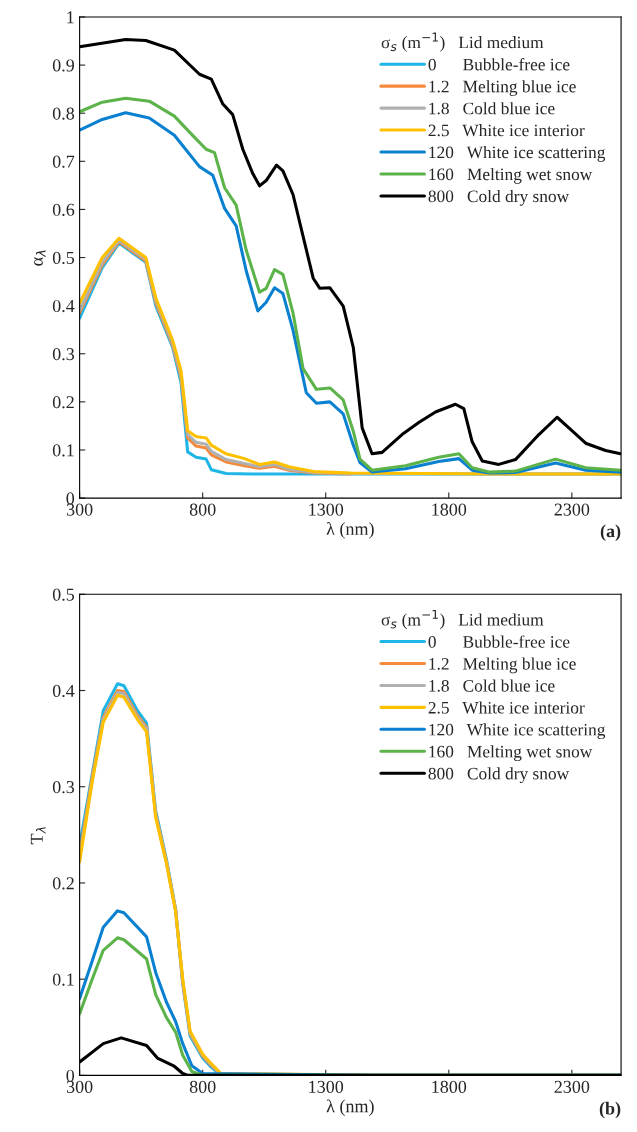 This screenshot has width=637, height=1132. Describe the element at coordinates (63, 65) in the screenshot. I see `y-tick-label: 0.9` at that location.